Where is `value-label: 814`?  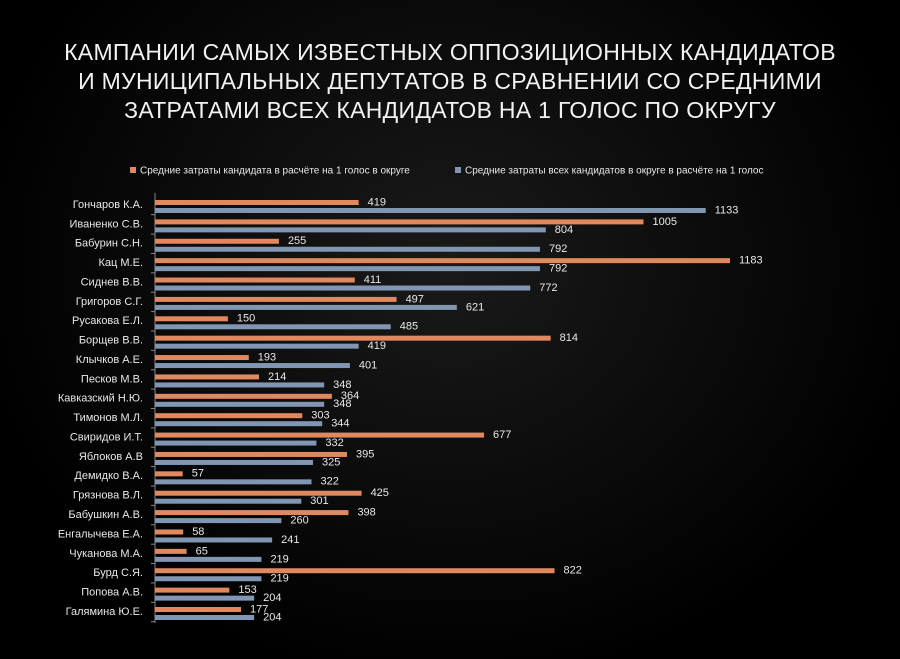
value-label: 814 is located at coordinates (569, 338).